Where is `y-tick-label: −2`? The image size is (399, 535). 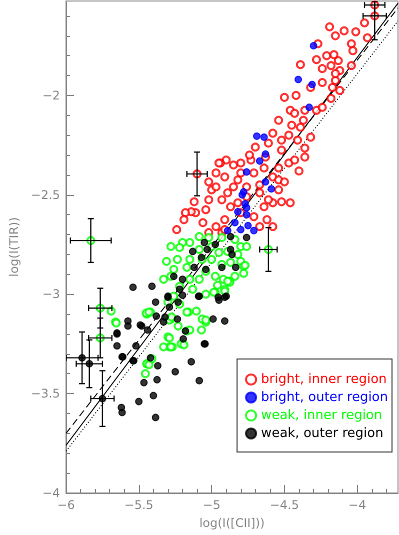 y-tick-label: −2 is located at coordinates (51, 95).